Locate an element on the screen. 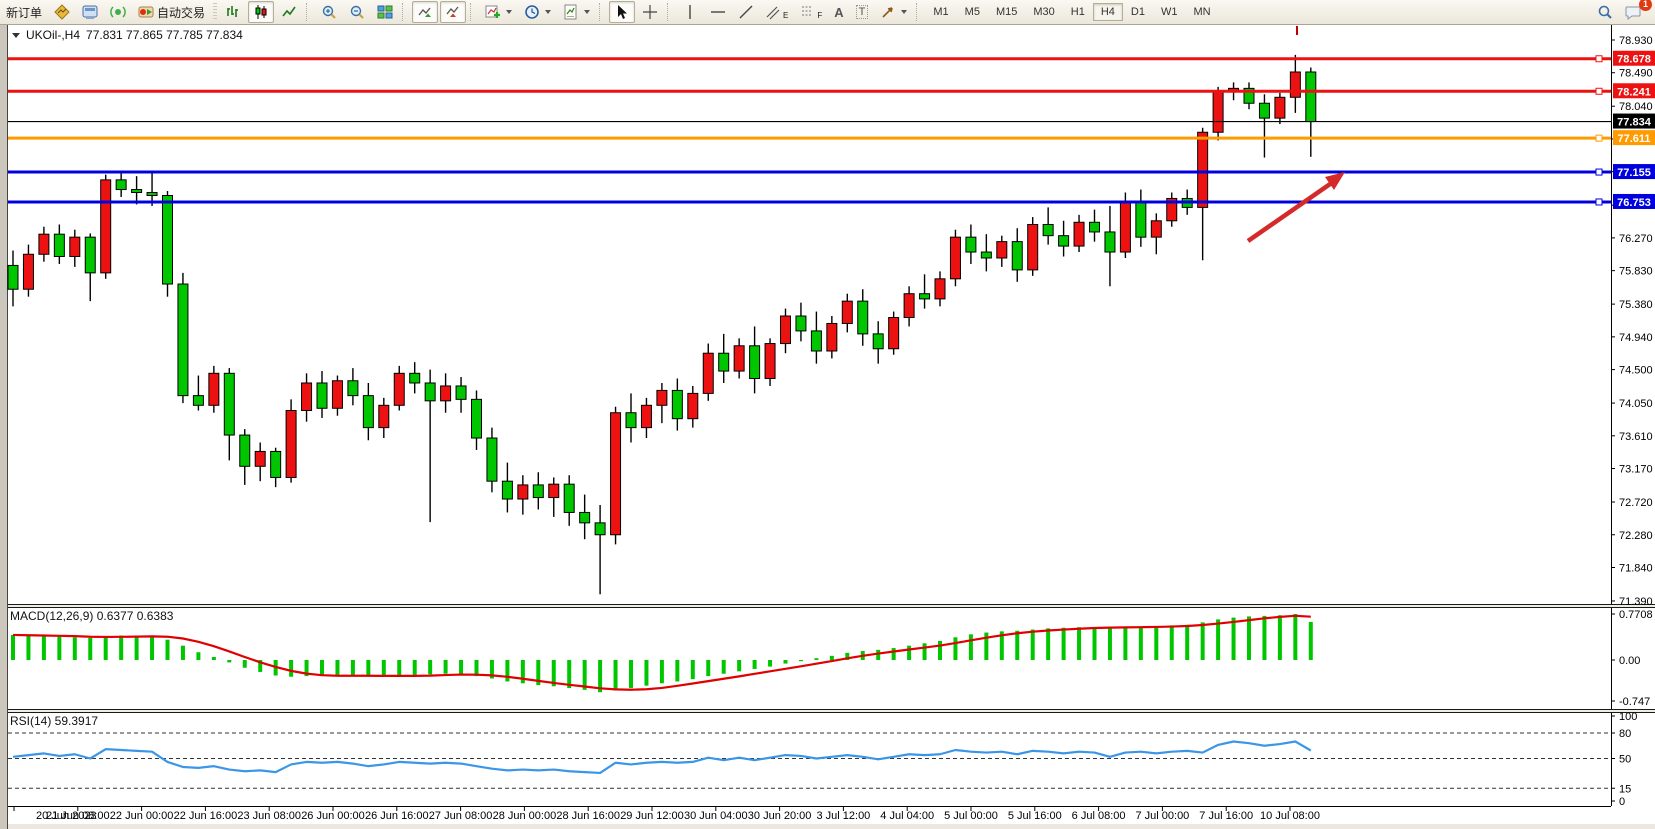 Image resolution: width=1655 pixels, height=829 pixels. candlestick-chart-button is located at coordinates (261, 12).